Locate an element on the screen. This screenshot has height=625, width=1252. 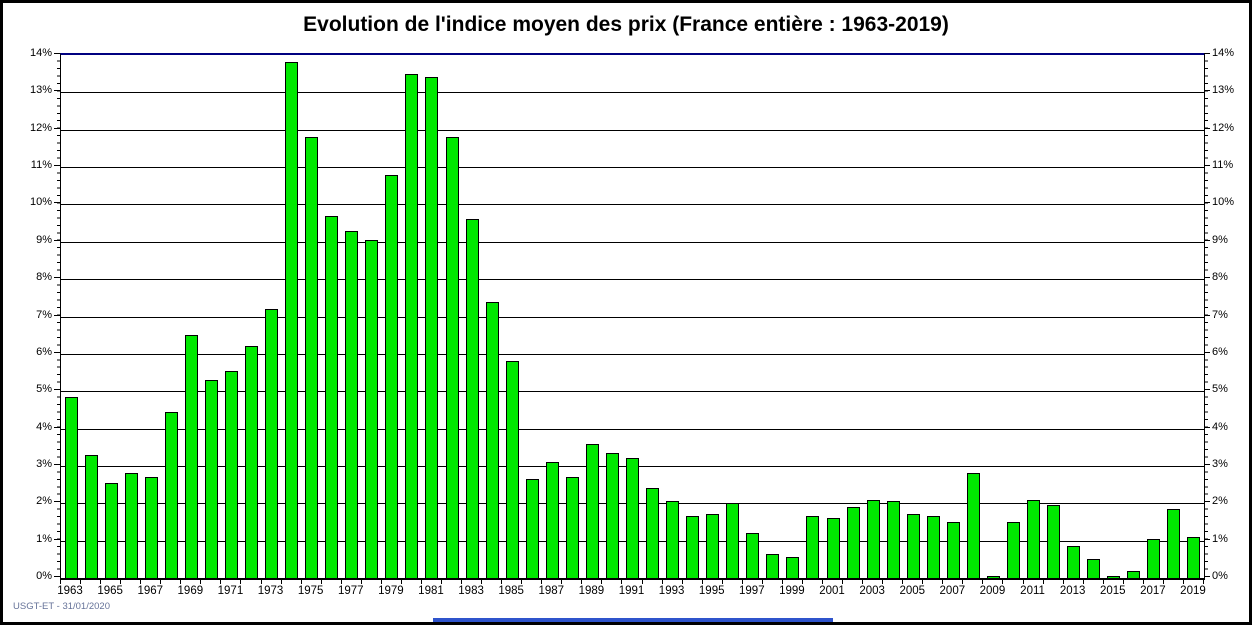
y-tick-label-right: 8% is located at coordinates (1220, 277).